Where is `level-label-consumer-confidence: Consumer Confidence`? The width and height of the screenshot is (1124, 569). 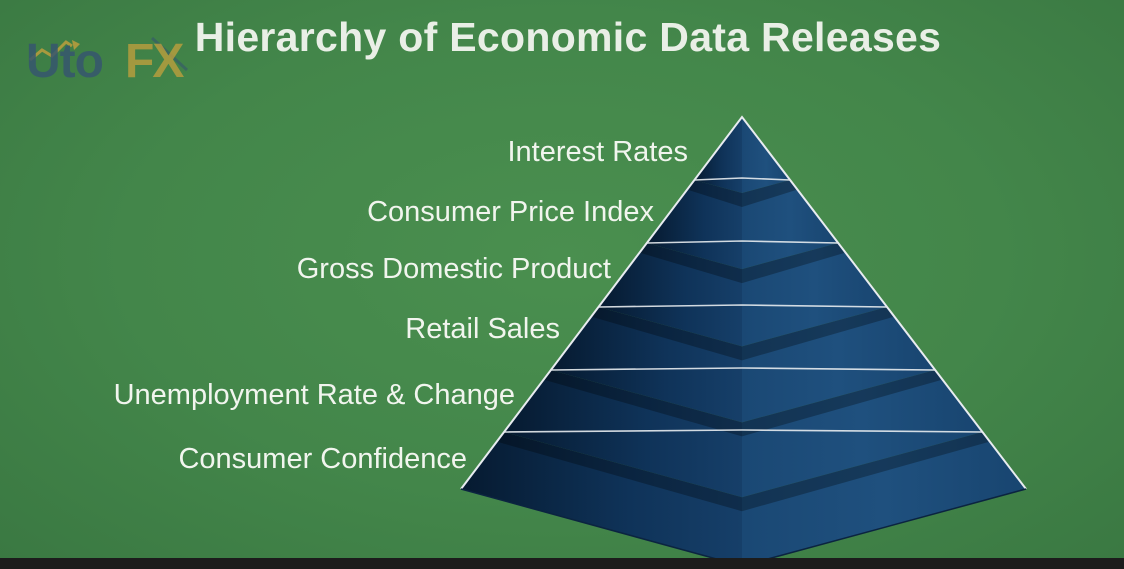
level-label-consumer-confidence: Consumer Confidence is located at coordinates (322, 459).